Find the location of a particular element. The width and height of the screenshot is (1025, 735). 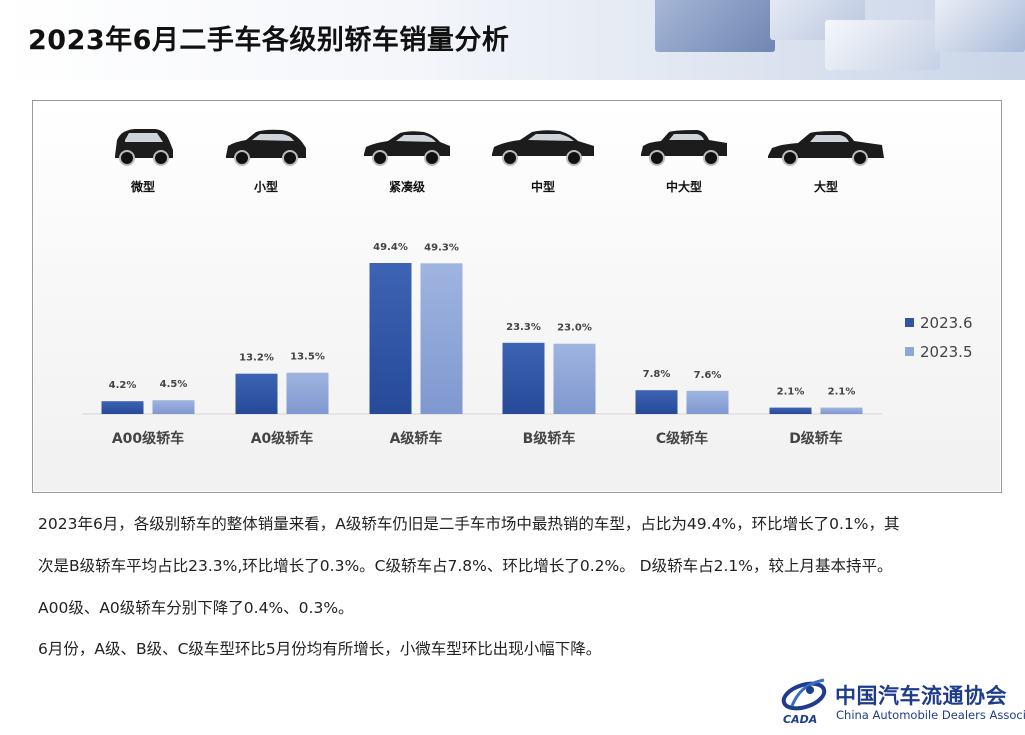

paragraph-line: A00级、A0级轿车分别下降了0.4%、0.3%。 is located at coordinates (196, 608).